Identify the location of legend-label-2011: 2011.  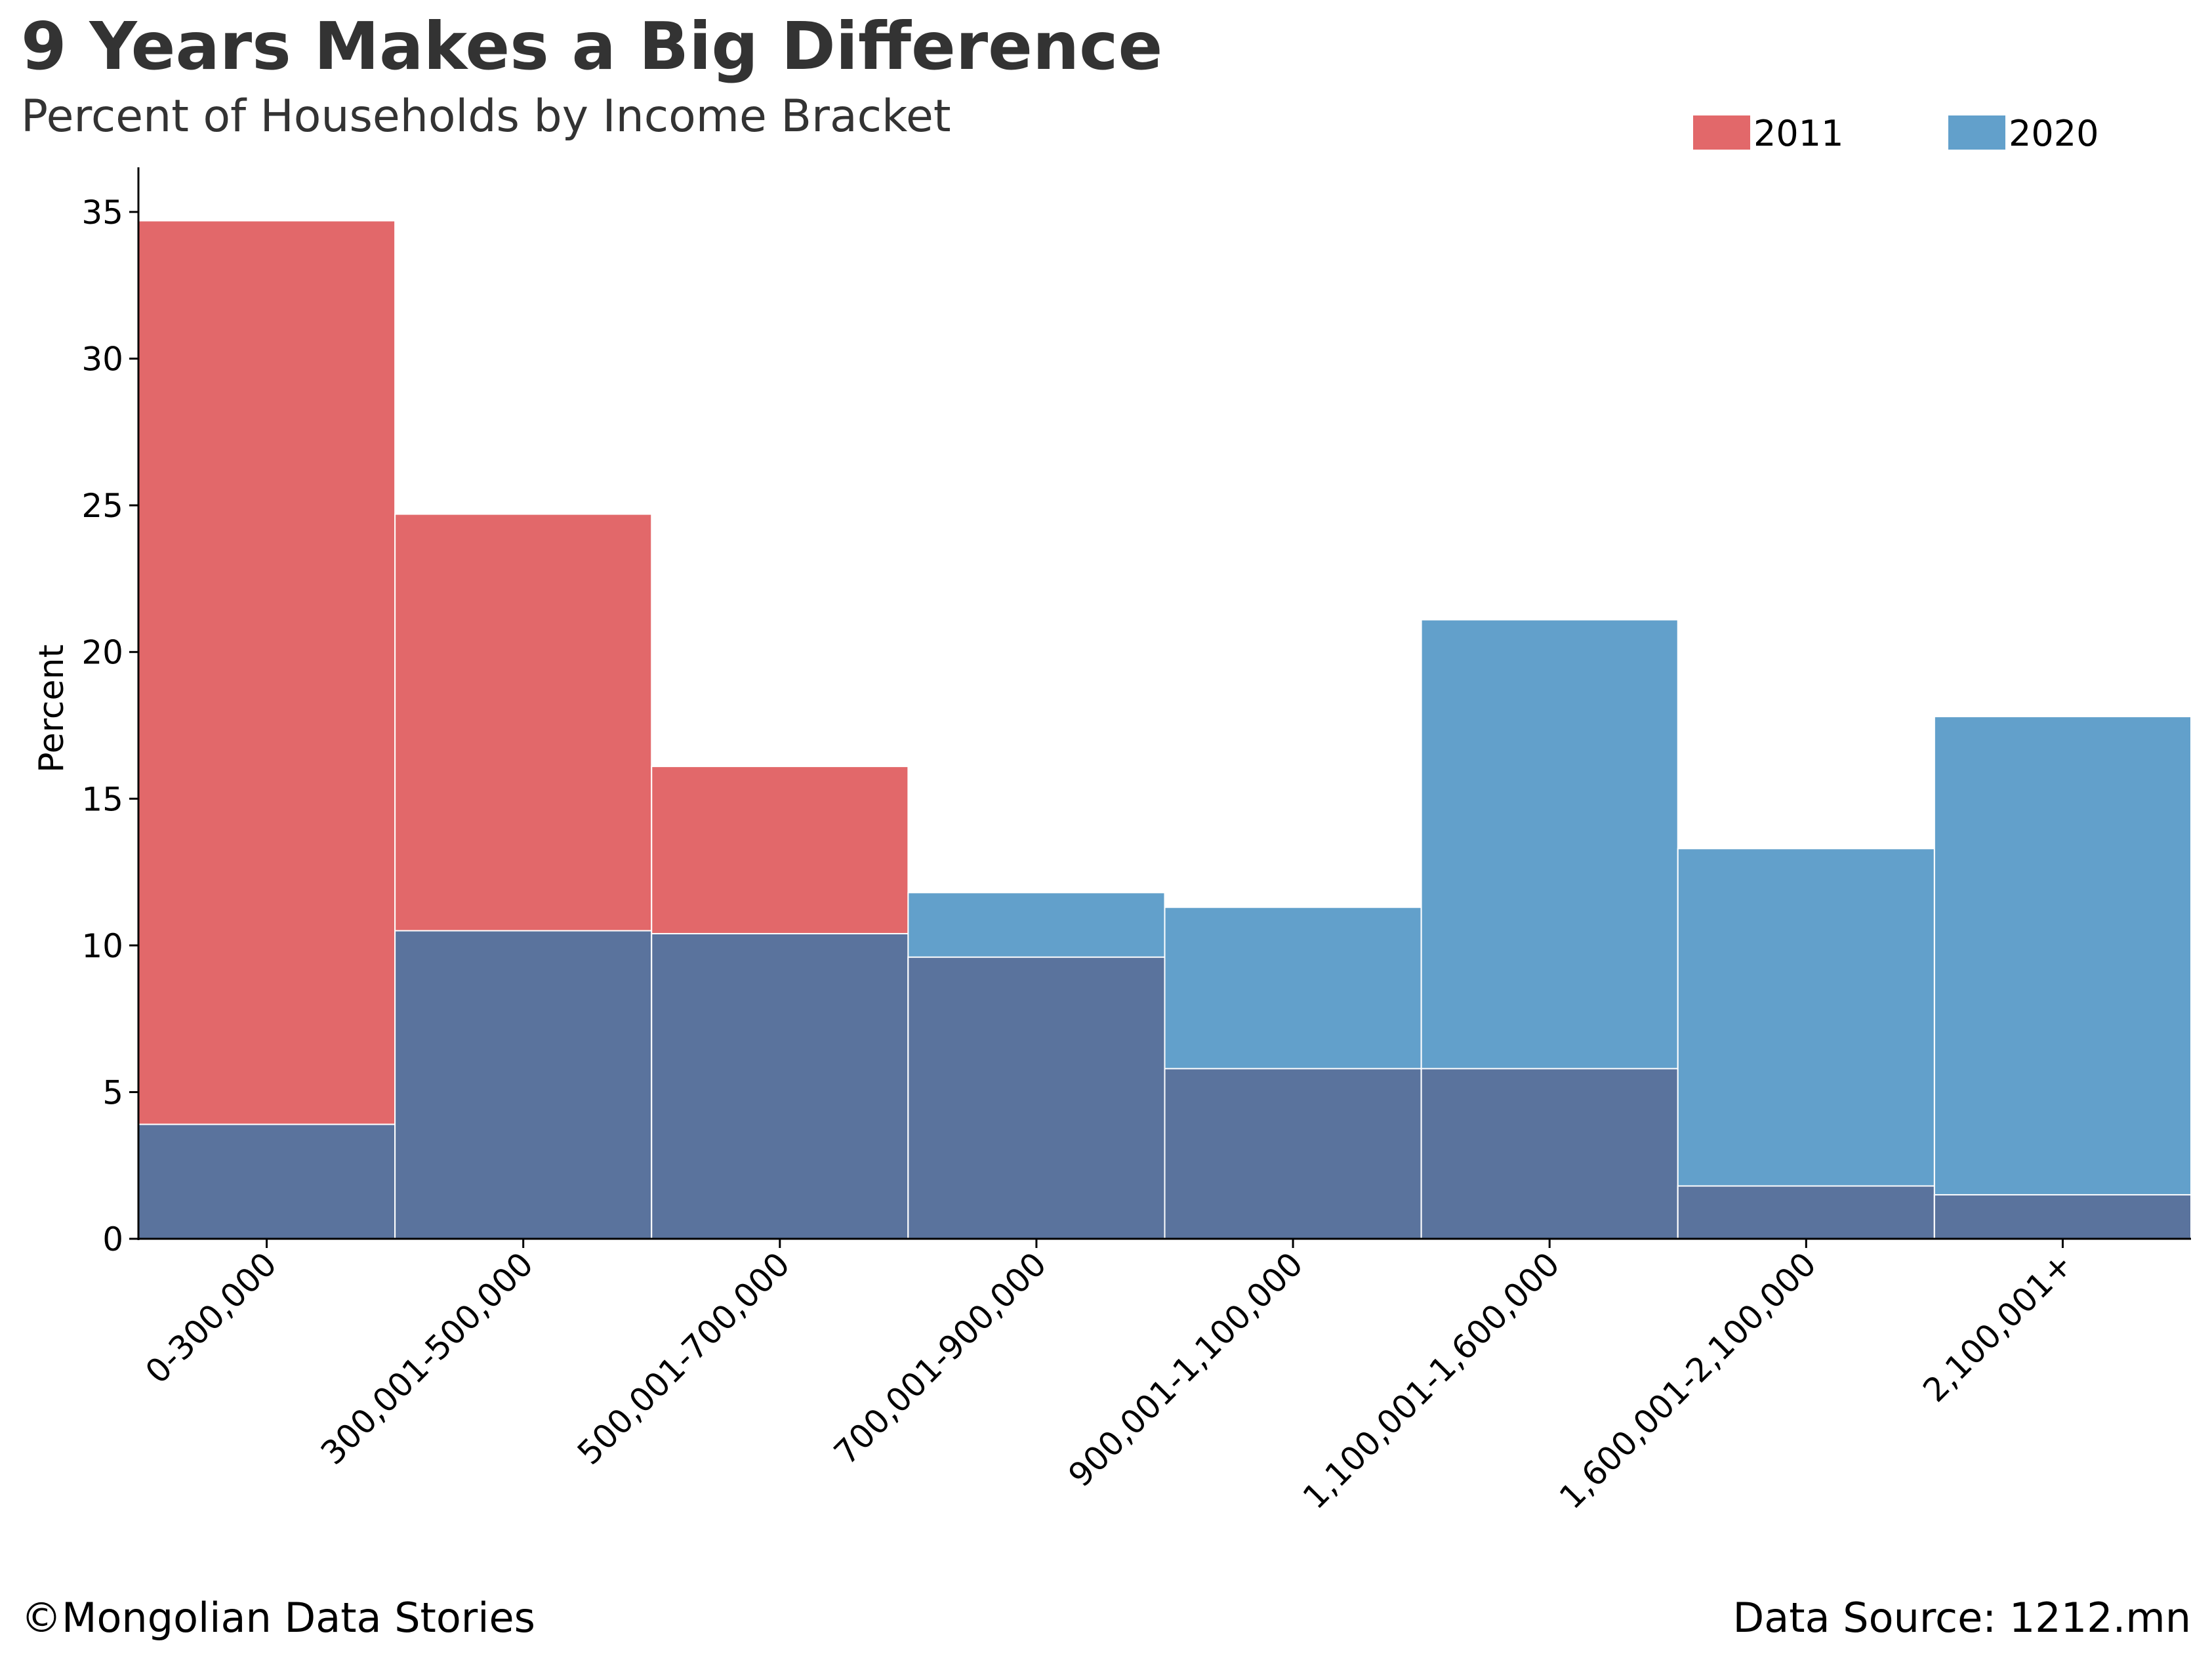
(1798, 134).